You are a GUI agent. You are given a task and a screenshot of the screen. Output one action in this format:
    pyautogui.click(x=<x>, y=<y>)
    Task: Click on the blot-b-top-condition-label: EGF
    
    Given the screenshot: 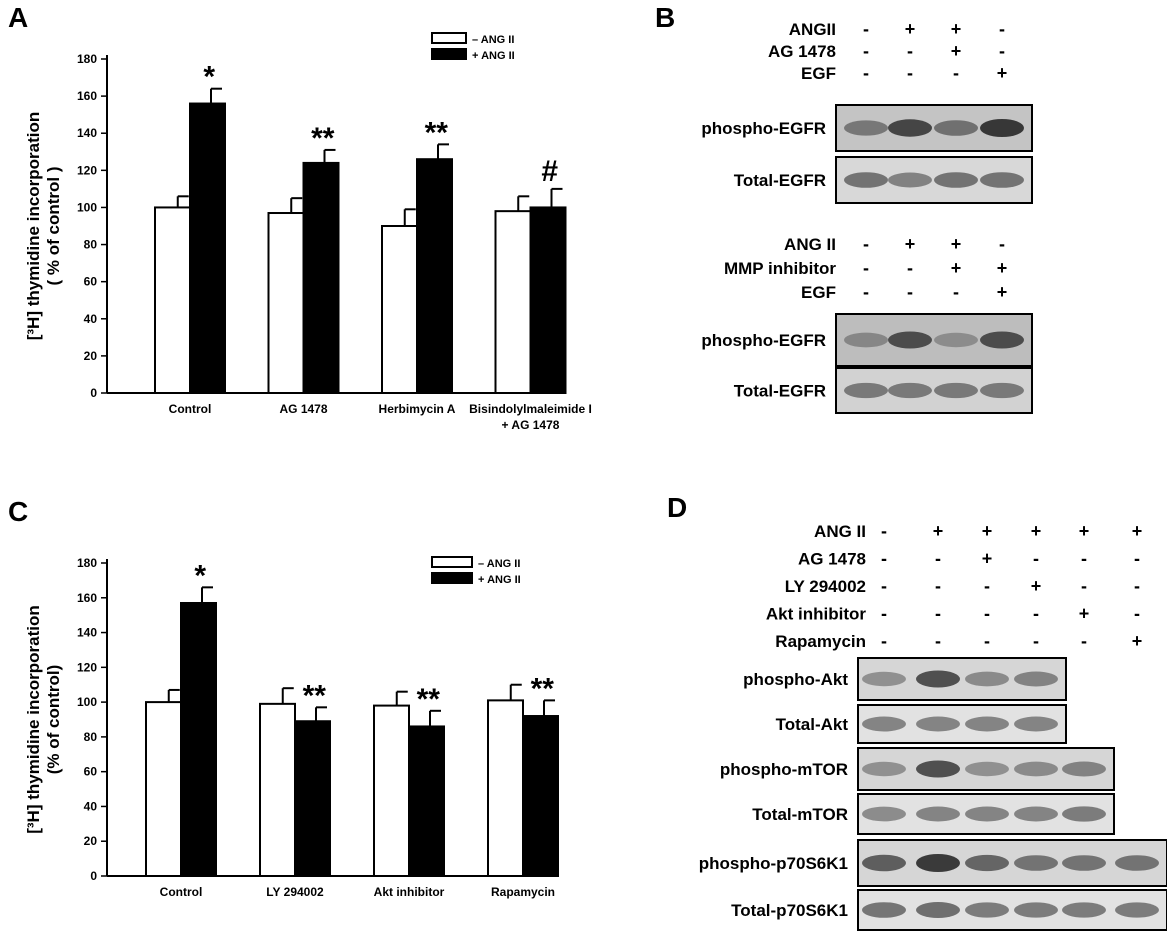 What is the action you would take?
    pyautogui.click(x=818, y=73)
    